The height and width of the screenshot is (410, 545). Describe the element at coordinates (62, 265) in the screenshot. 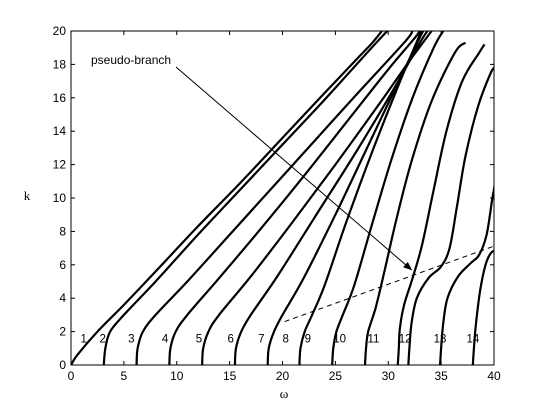

I see `y-tick-label: 6` at that location.